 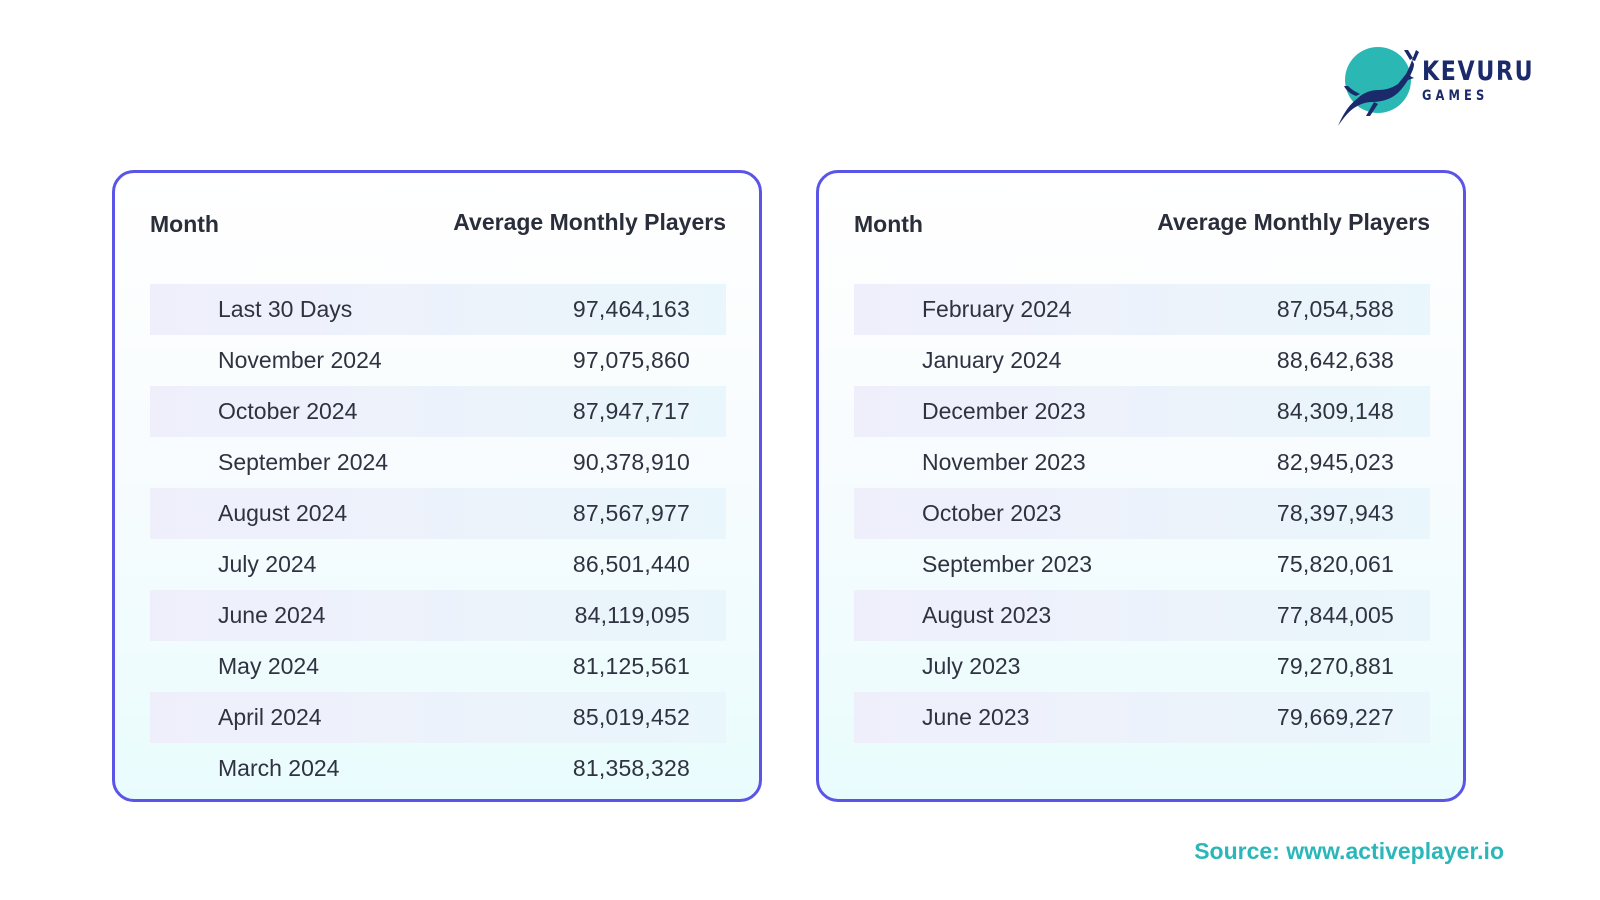 I want to click on source-credit: Source: www.activeplayer.io, so click(x=1349, y=851).